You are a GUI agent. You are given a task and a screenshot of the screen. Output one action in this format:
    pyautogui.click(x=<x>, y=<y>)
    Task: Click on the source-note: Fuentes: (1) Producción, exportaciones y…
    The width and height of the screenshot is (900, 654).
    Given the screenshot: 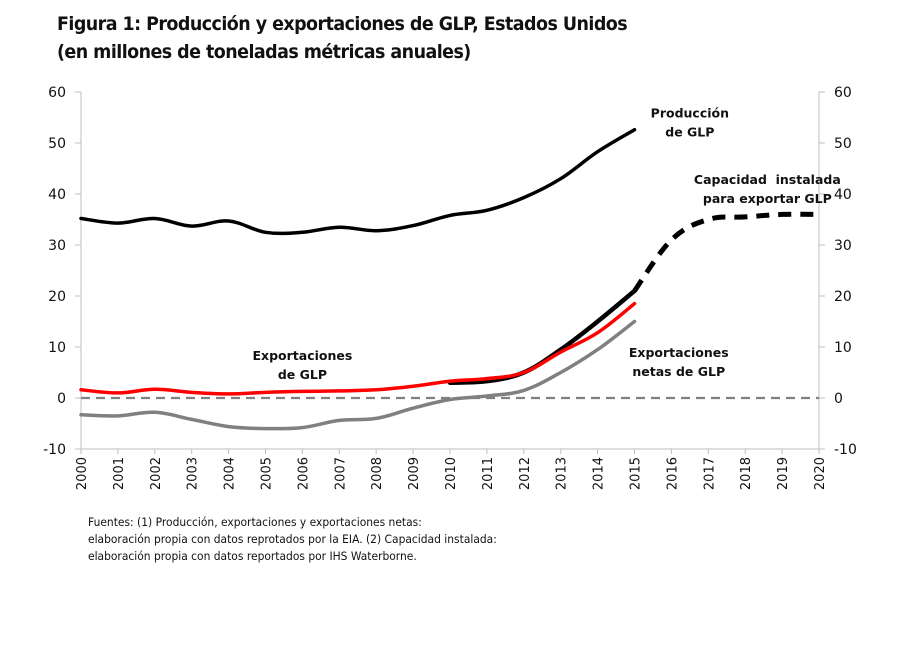 What is the action you would take?
    pyautogui.click(x=292, y=539)
    